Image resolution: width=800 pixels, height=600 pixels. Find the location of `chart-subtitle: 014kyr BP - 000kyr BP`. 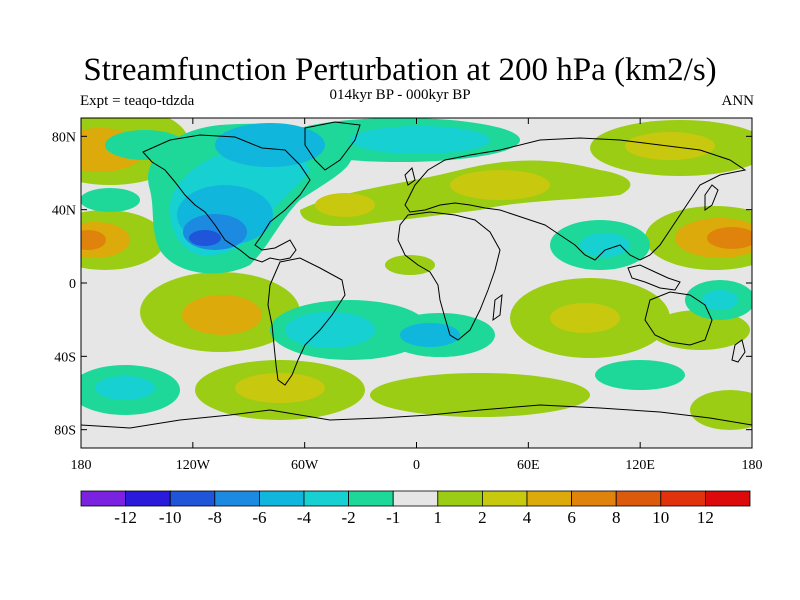

chart-subtitle: 014kyr BP - 000kyr BP is located at coordinates (400, 95).